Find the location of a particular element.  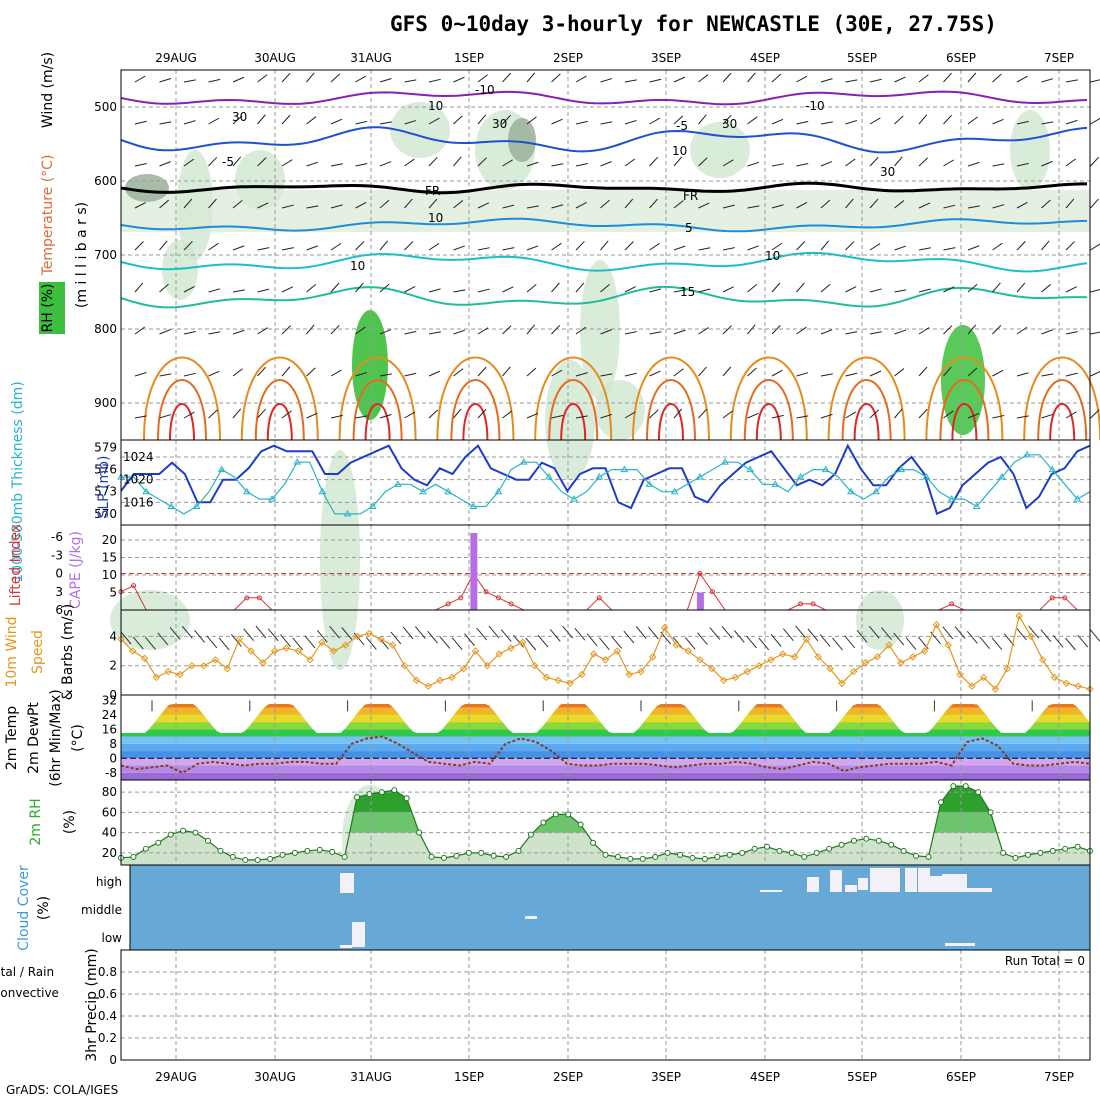

temperature-color-band is located at coordinates (605, 733).